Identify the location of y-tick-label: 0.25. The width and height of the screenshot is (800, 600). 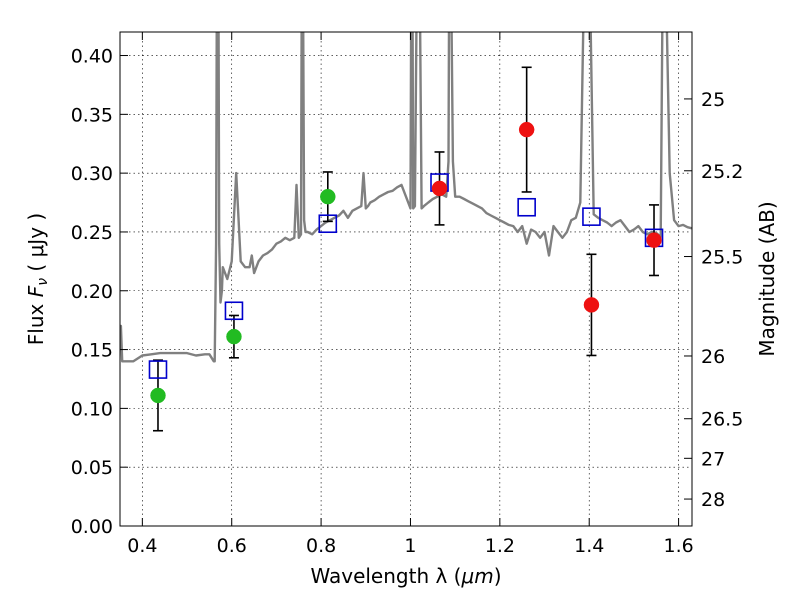
(92, 233).